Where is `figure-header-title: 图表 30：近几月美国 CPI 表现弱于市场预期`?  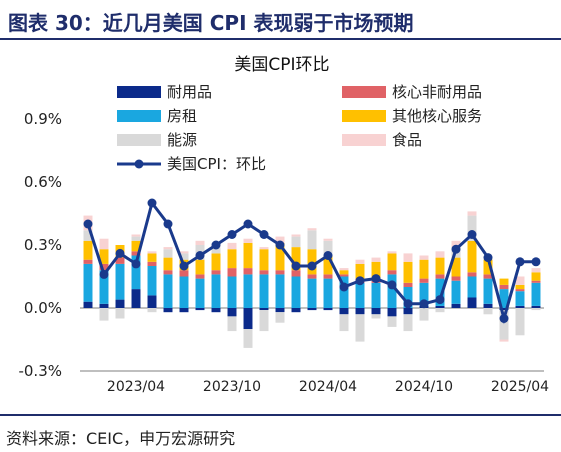 figure-header-title: 图表 30：近几月美国 CPI 表现弱于市场预期 is located at coordinates (211, 23).